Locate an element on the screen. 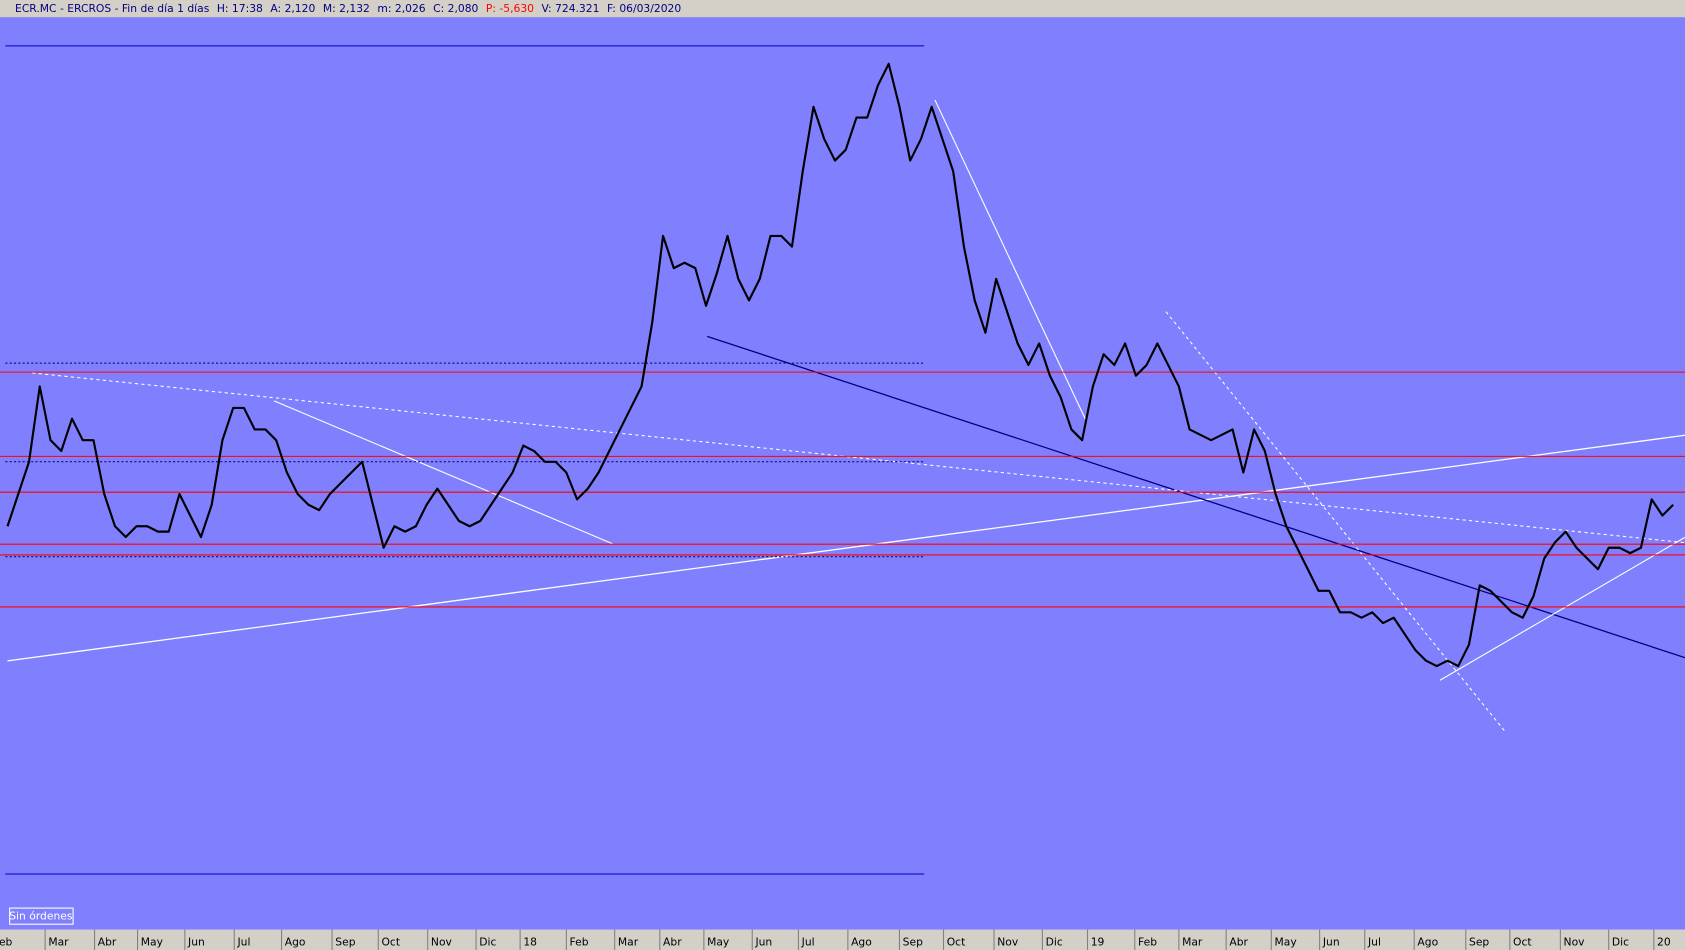 The height and width of the screenshot is (950, 1685). x-tick-label: eb is located at coordinates (6, 941).